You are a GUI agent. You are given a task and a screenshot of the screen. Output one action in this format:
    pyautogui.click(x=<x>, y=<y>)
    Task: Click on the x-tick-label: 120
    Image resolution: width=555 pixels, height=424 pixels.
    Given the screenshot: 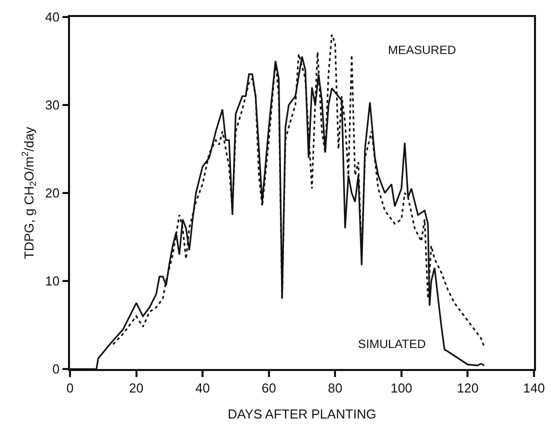 What is the action you would take?
    pyautogui.click(x=467, y=388)
    